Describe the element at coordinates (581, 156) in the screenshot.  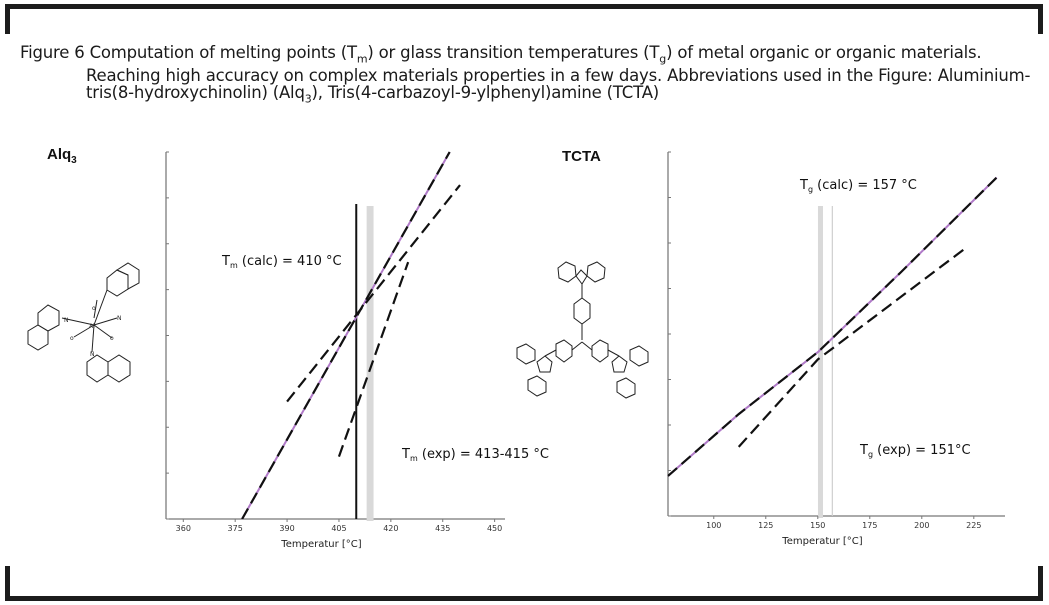
I see `panel-label-tcta: TCTA` at that location.